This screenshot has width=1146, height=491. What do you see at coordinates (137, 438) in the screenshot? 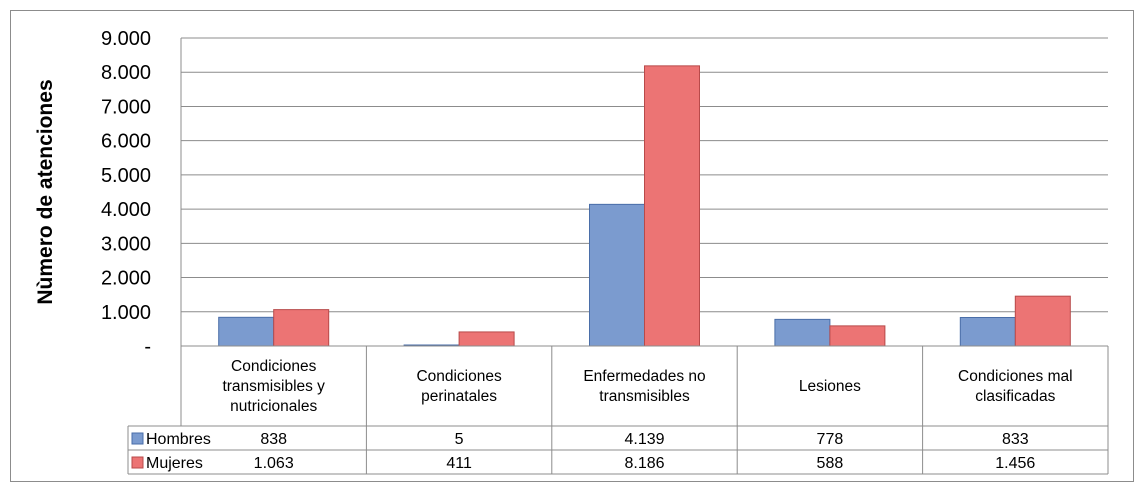
I see `legend-key-hombres` at bounding box center [137, 438].